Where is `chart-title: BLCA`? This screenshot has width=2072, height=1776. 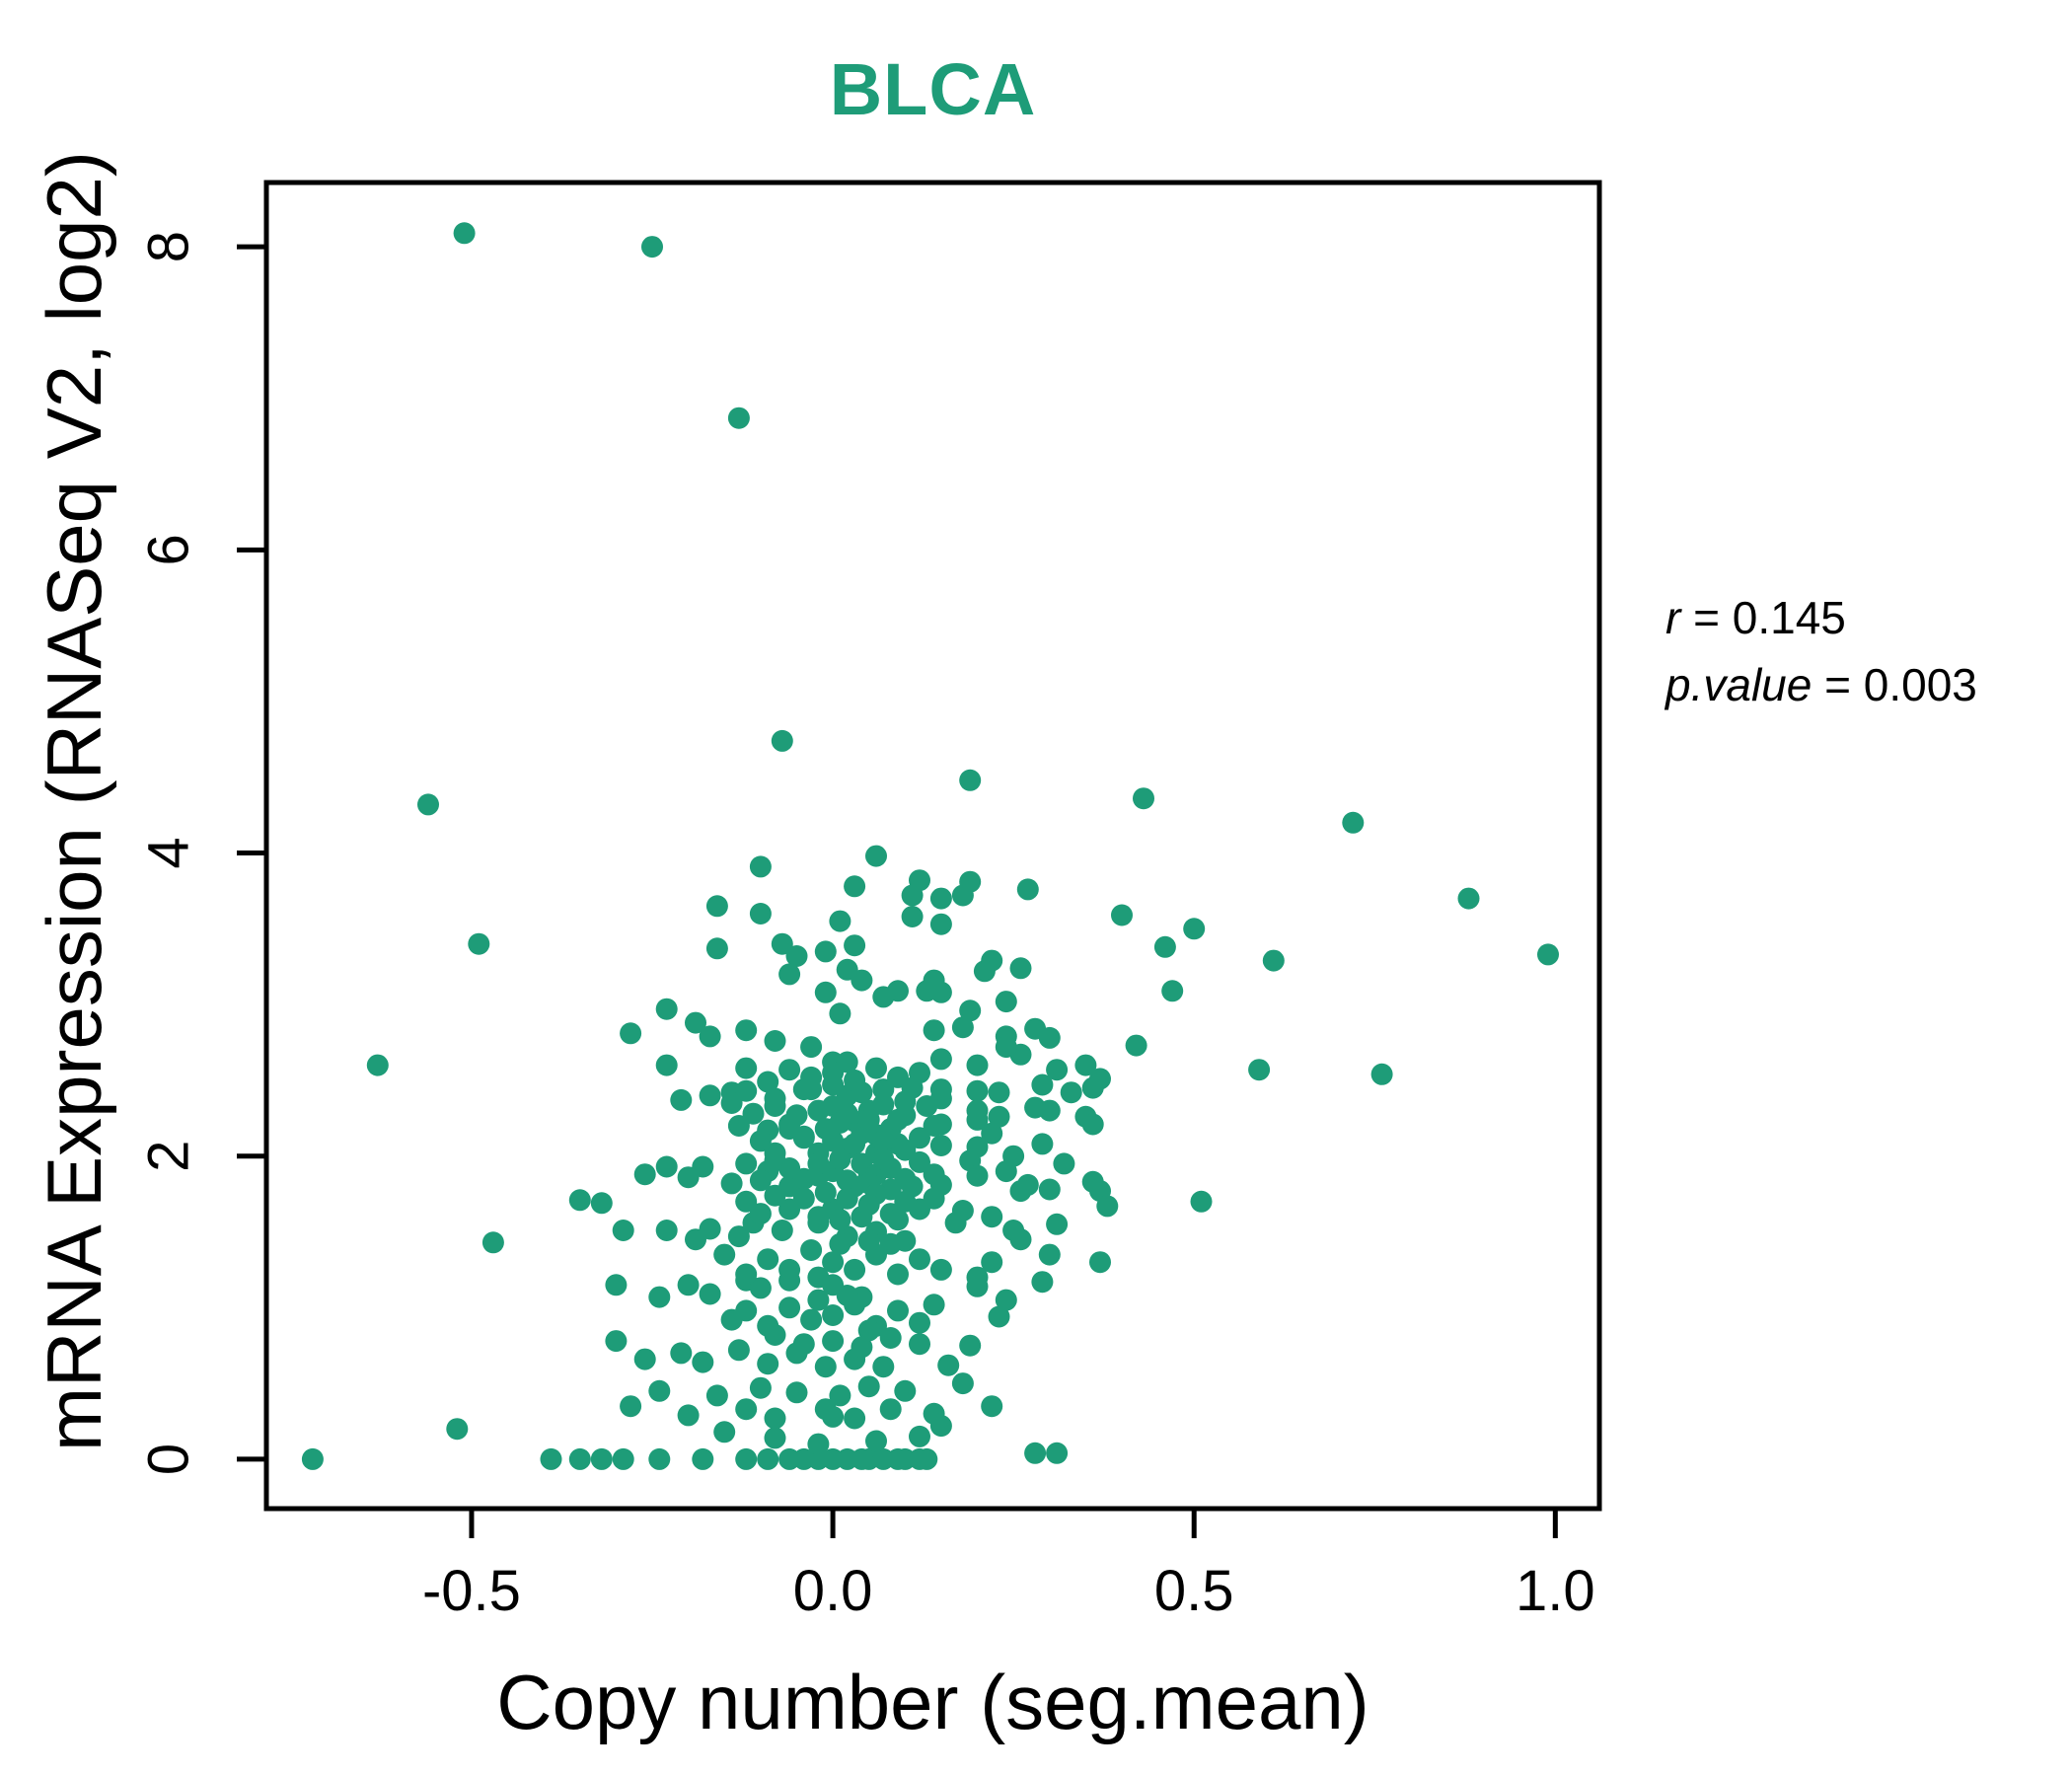
chart-title: BLCA is located at coordinates (933, 89).